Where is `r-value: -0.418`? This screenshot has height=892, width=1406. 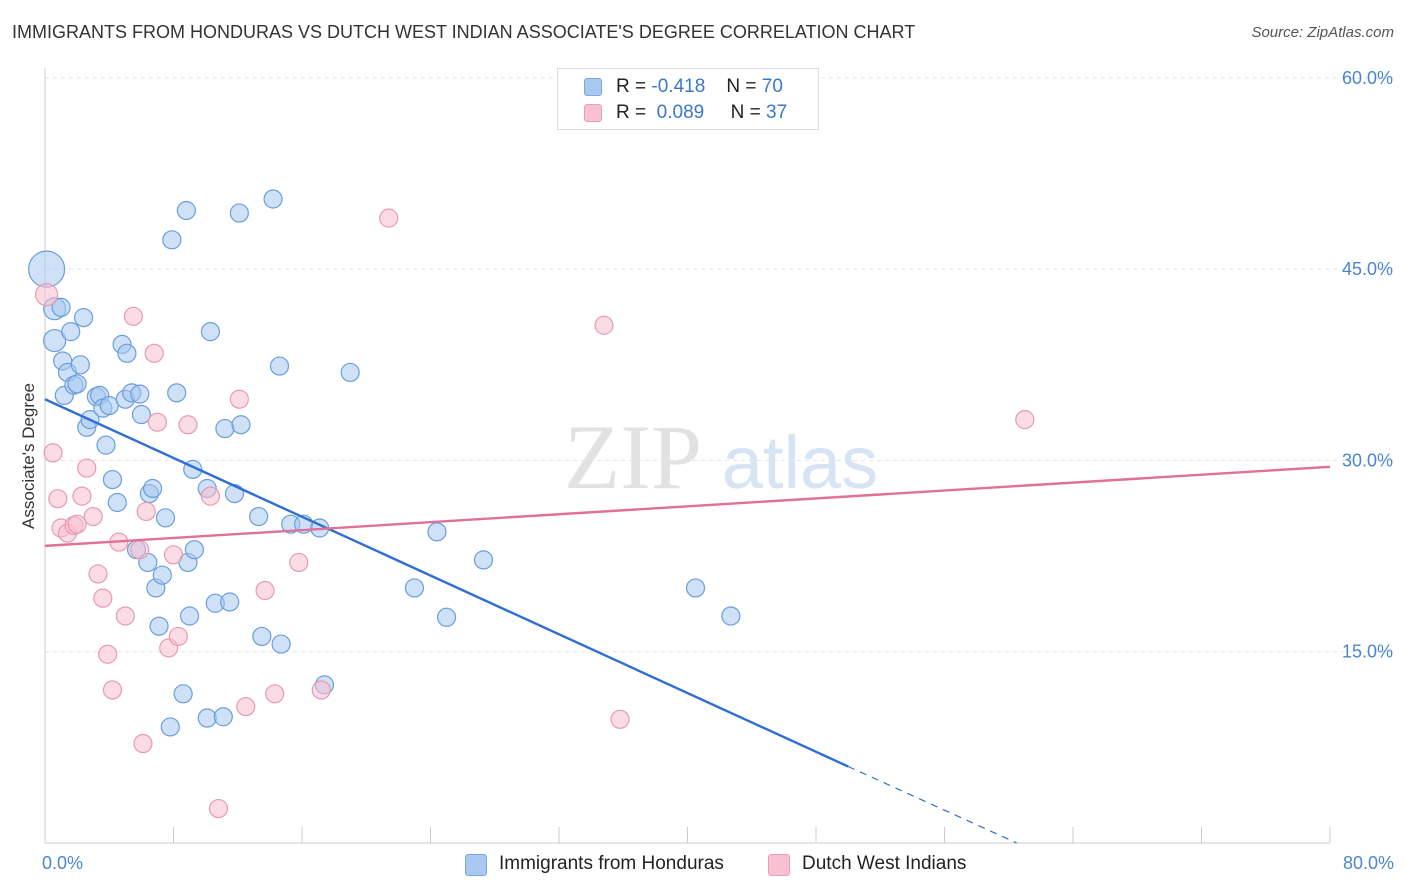 r-value: -0.418 is located at coordinates (678, 86).